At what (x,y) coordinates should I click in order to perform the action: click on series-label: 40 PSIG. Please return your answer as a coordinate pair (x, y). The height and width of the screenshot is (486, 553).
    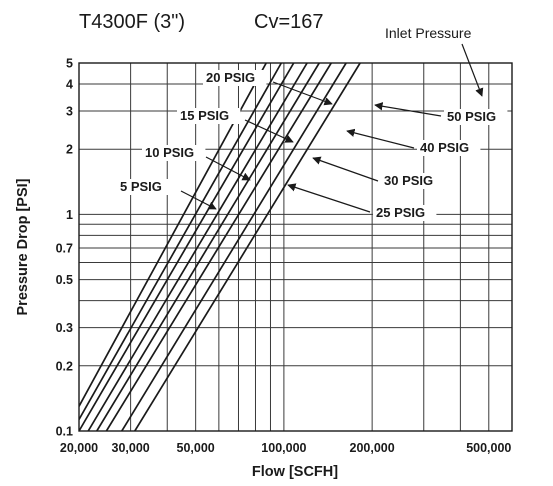
    Looking at the image, I should click on (444, 147).